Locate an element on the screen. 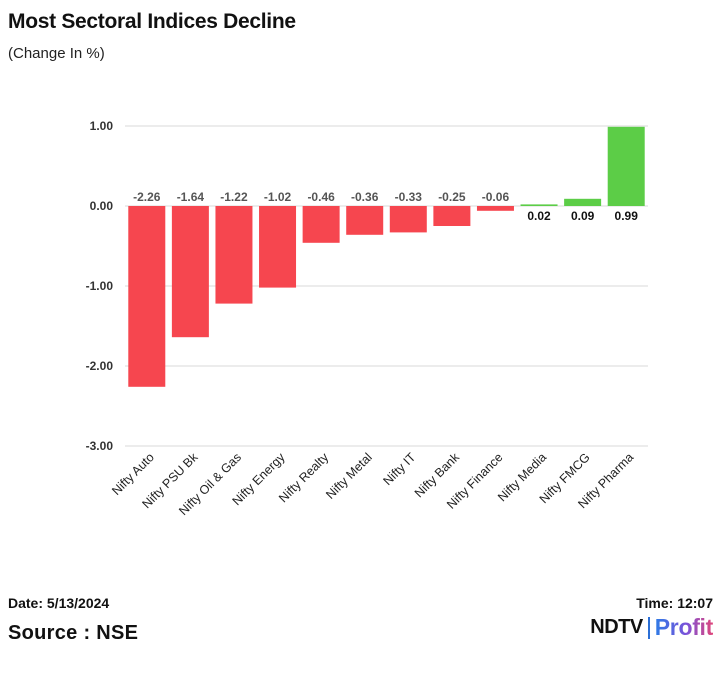  y-tick-label: -1.00 is located at coordinates (100, 286).